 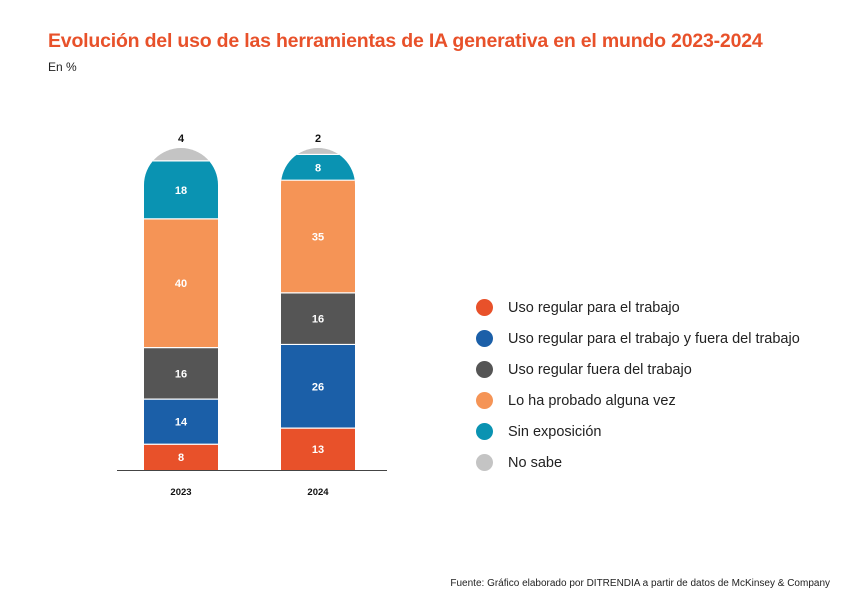 I want to click on bar-2023, so click(x=181, y=309).